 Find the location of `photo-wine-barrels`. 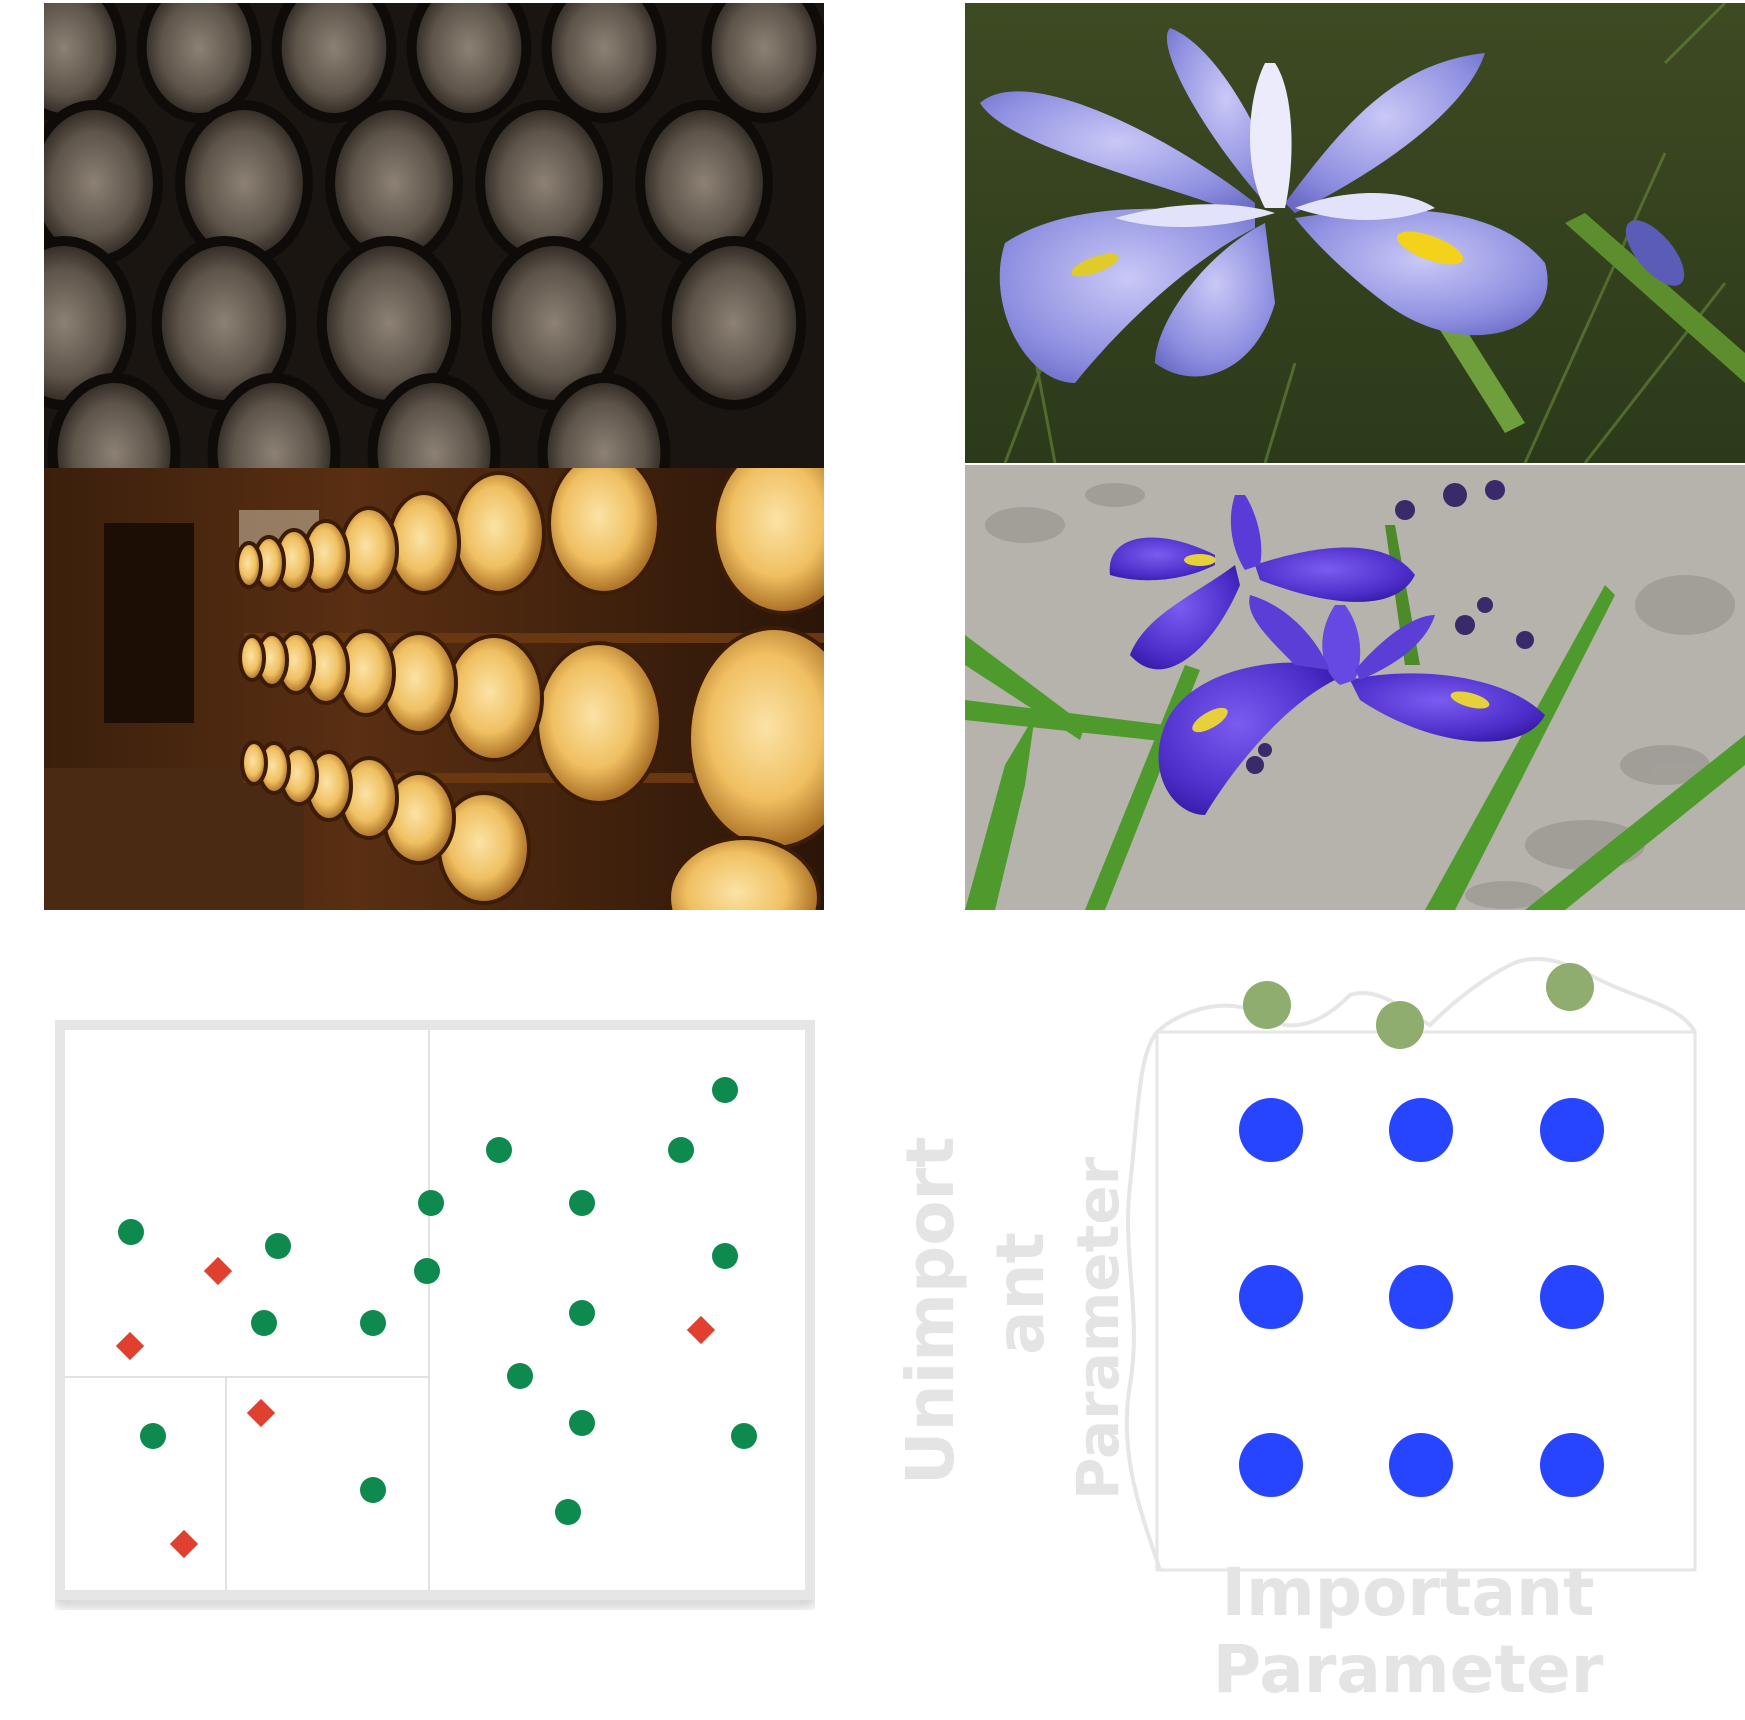

photo-wine-barrels is located at coordinates (434, 235).